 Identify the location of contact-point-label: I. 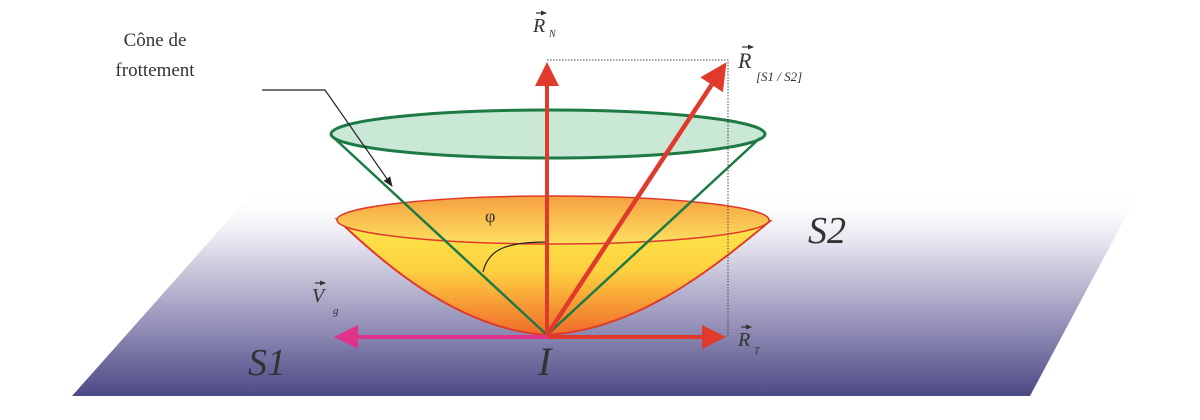
(545, 361).